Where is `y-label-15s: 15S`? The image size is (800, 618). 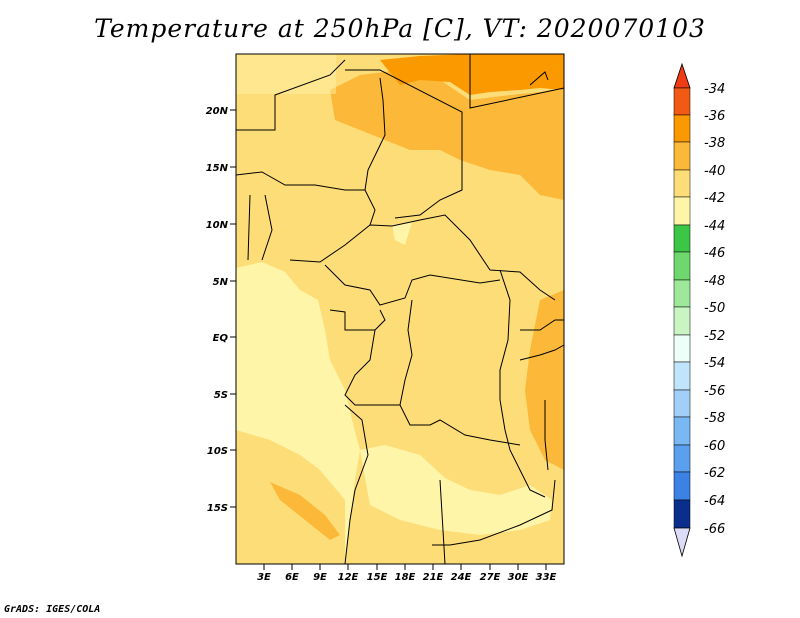 y-label-15s: 15S is located at coordinates (217, 508).